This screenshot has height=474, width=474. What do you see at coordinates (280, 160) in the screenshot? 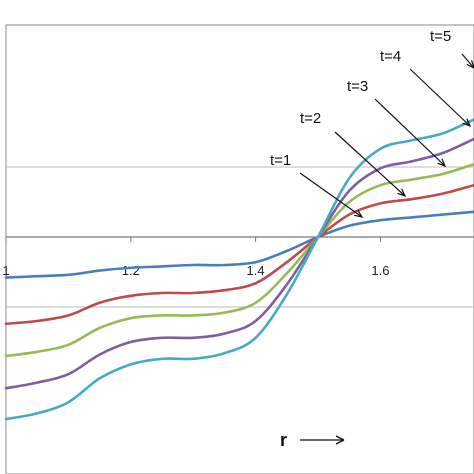
I see `annotation-label: t=1` at bounding box center [280, 160].